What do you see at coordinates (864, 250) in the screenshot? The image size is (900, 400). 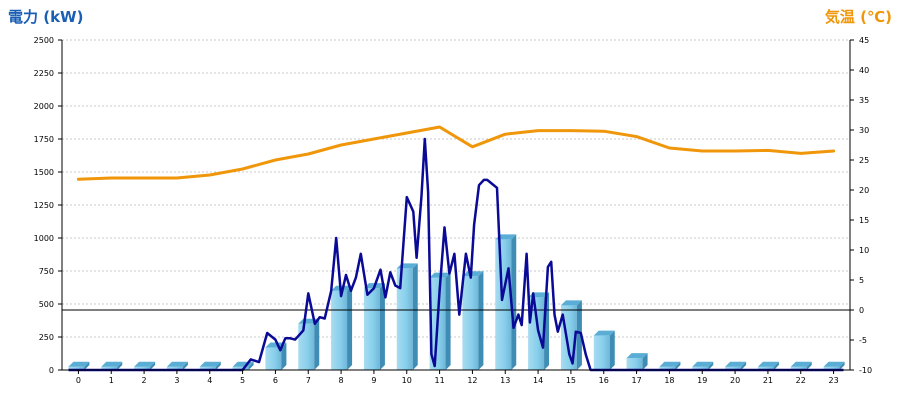 I see `right-tick-label: 10` at bounding box center [864, 250].